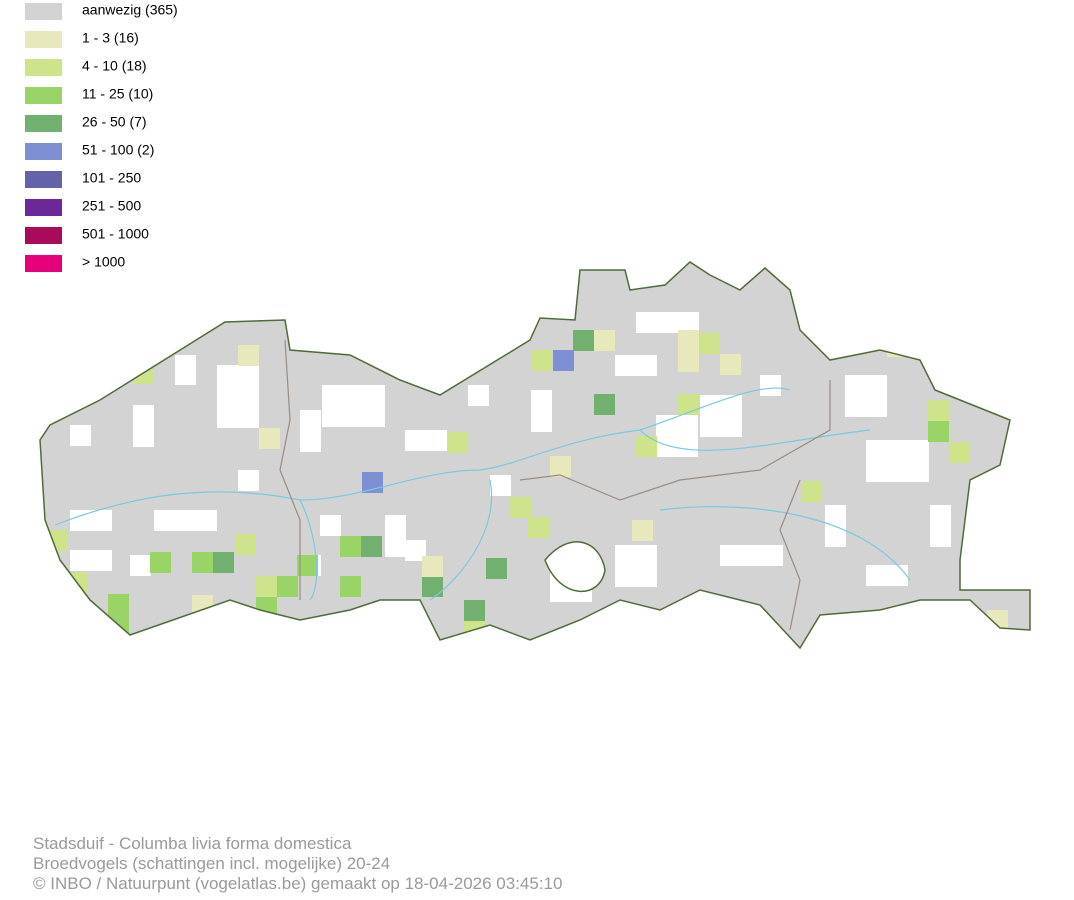 The width and height of the screenshot is (1074, 900). Describe the element at coordinates (117, 94) in the screenshot. I see `legend-label: 11 - 25 (10)` at that location.